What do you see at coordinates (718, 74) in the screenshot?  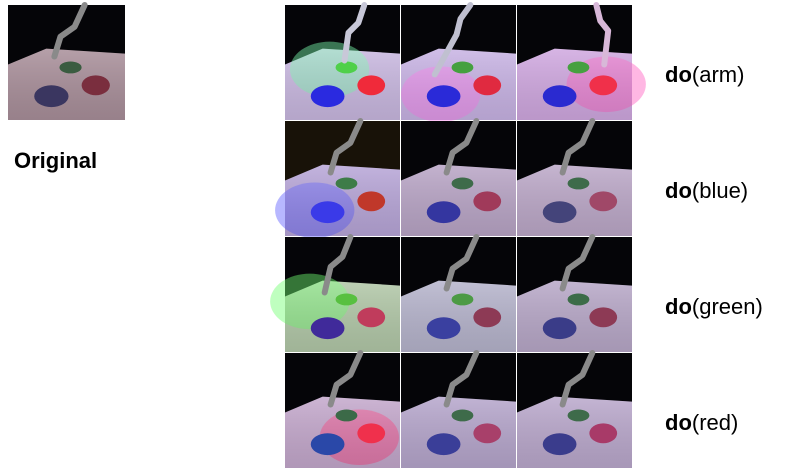 I see `row-label-arg: (arm)` at bounding box center [718, 74].